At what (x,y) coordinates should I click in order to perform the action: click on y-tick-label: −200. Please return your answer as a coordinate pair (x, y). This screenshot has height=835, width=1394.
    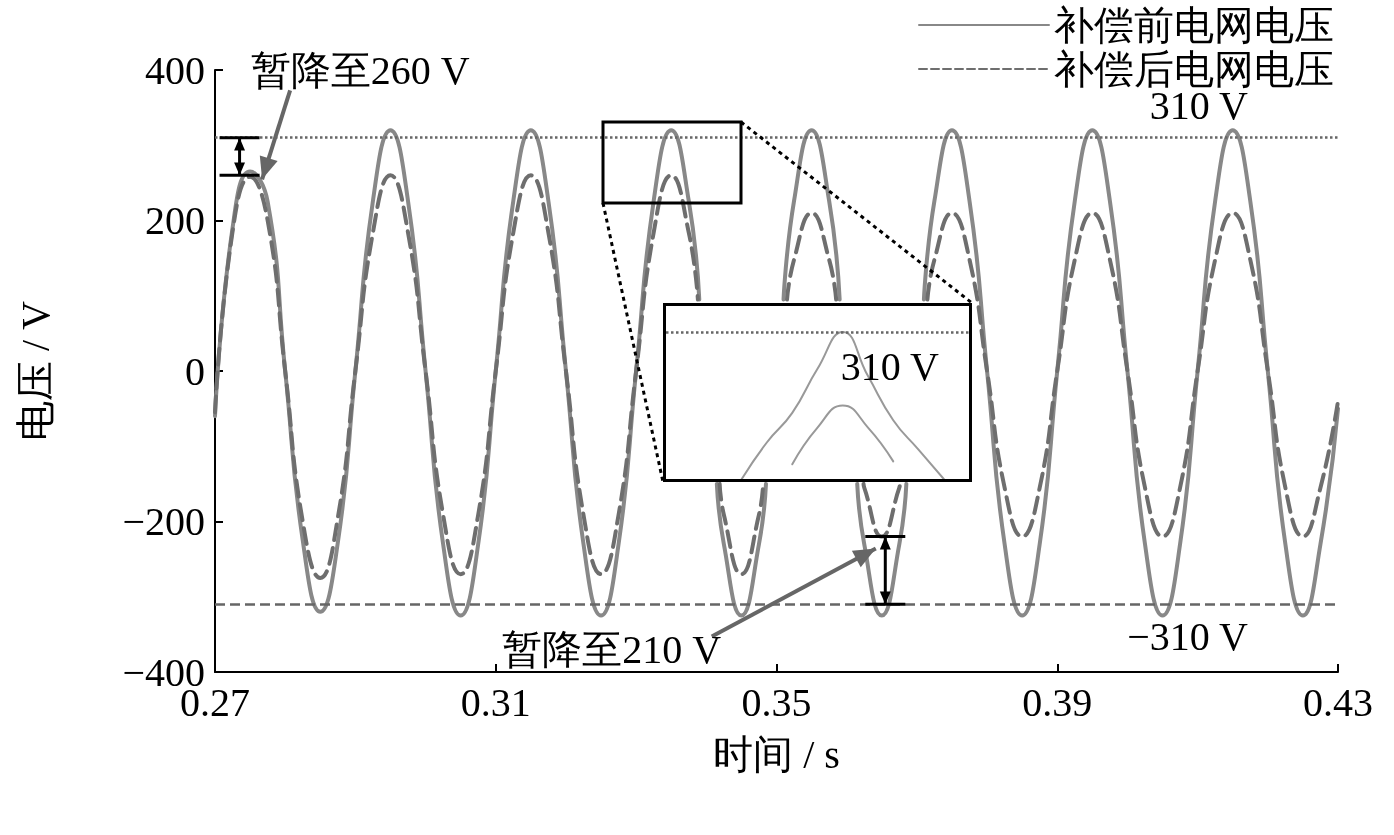
    Looking at the image, I should click on (163, 521).